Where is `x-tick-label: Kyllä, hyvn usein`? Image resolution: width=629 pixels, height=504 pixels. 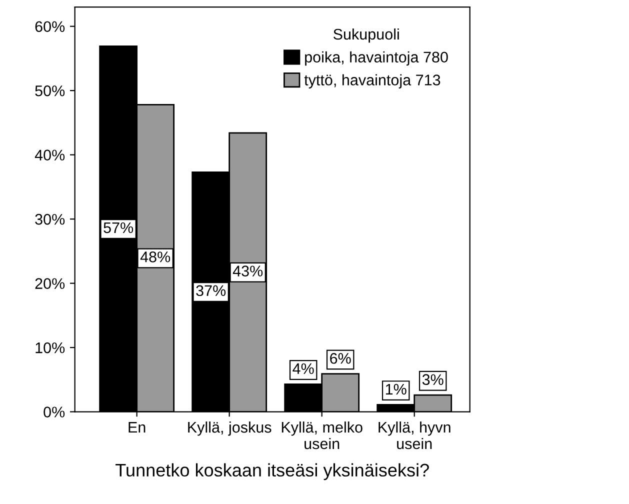
x-tick-label: Kyllä, hyvn usein is located at coordinates (414, 435).